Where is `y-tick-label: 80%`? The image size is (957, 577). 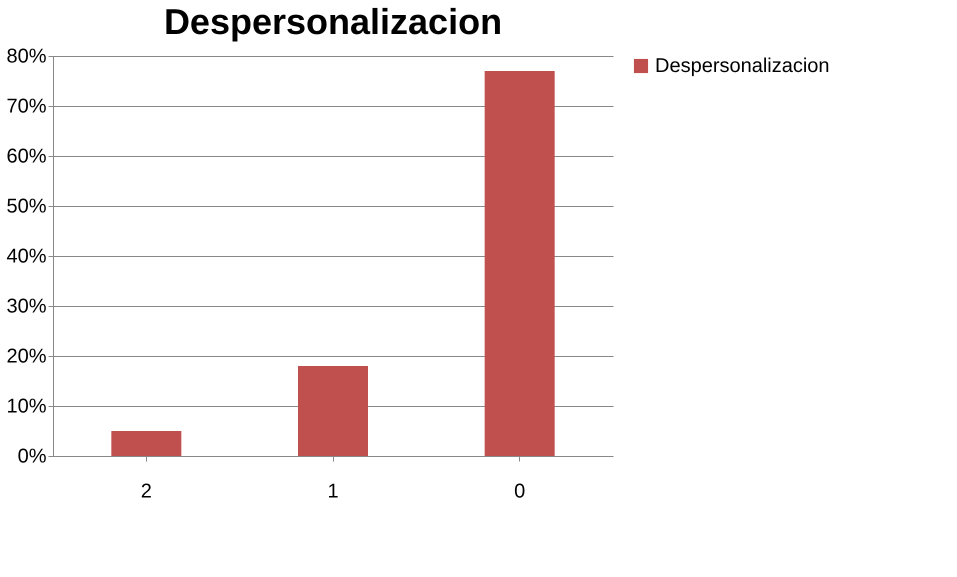
y-tick-label: 80% is located at coordinates (26, 57).